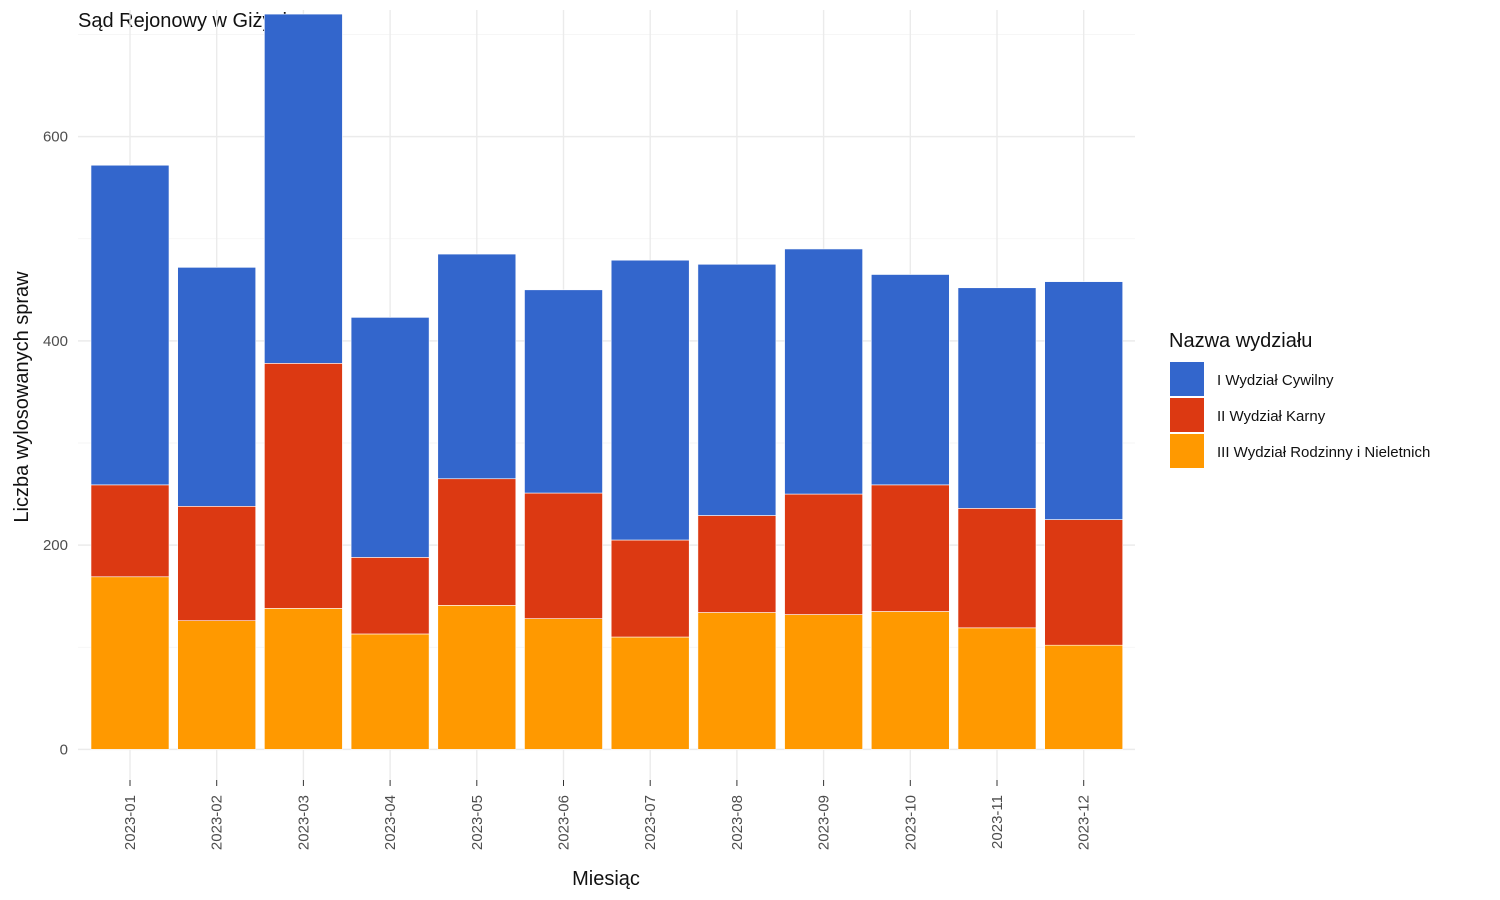 Image resolution: width=1500 pixels, height=900 pixels. I want to click on y-tick-label: 600, so click(55, 137).